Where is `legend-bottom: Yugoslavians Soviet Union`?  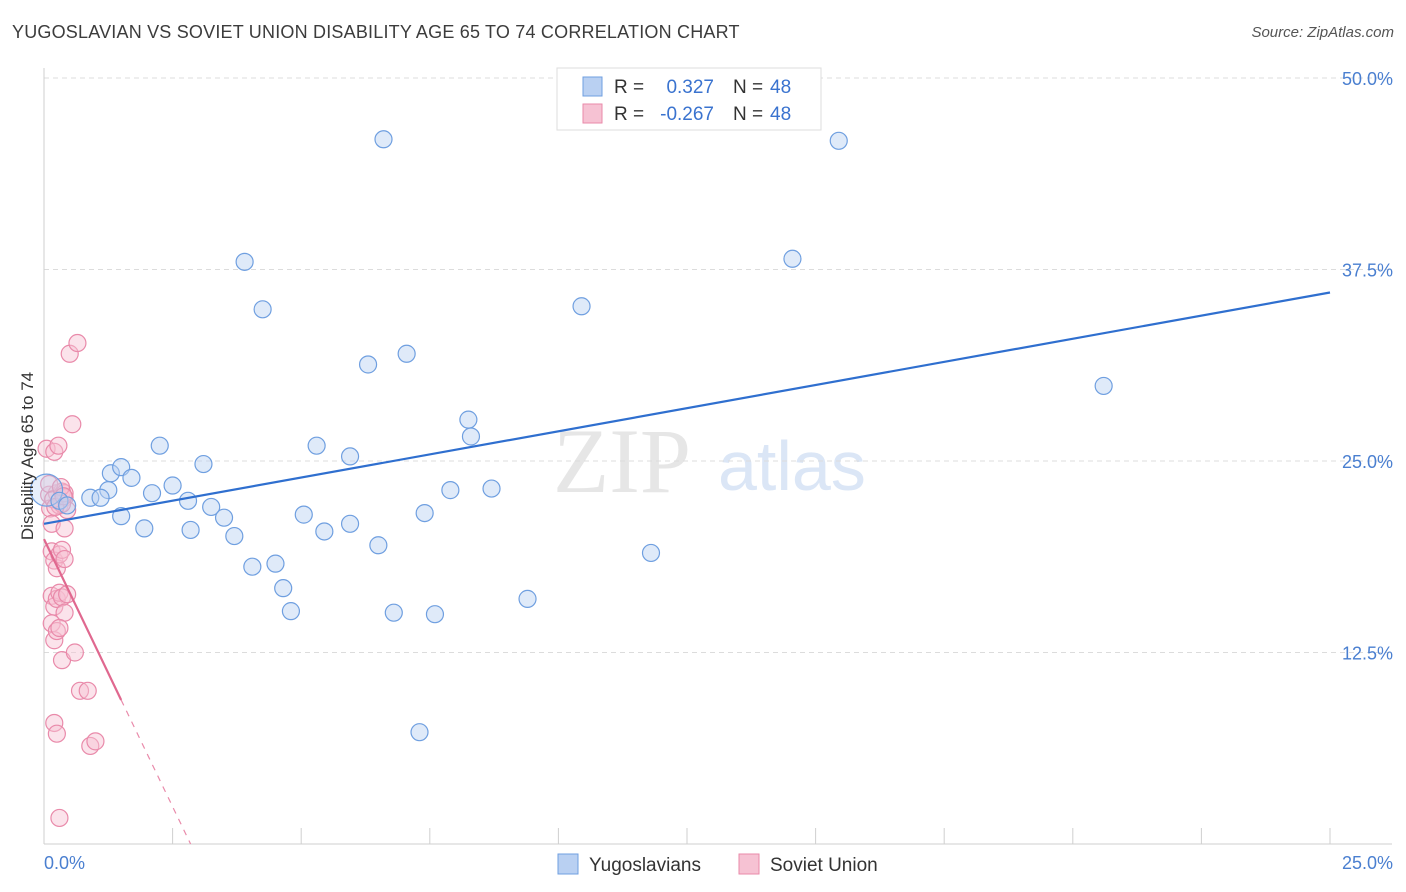 legend-bottom: Yugoslavians Soviet Union is located at coordinates (717, 864).